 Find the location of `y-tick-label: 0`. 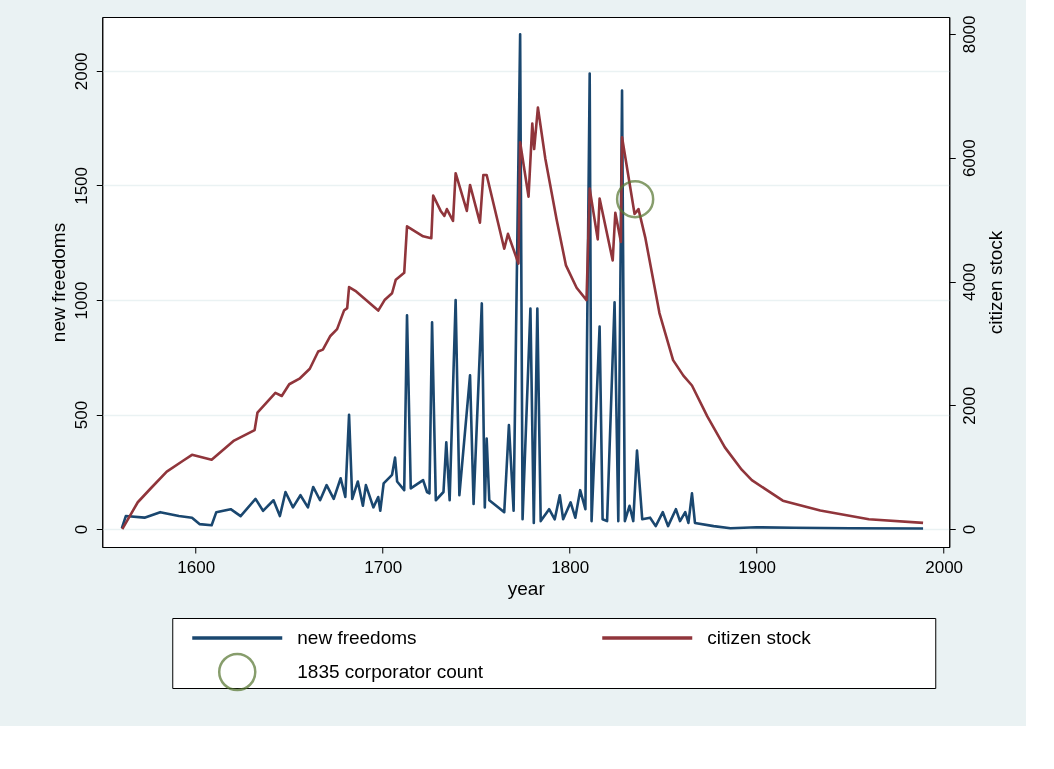

y-tick-label: 0 is located at coordinates (81, 529).